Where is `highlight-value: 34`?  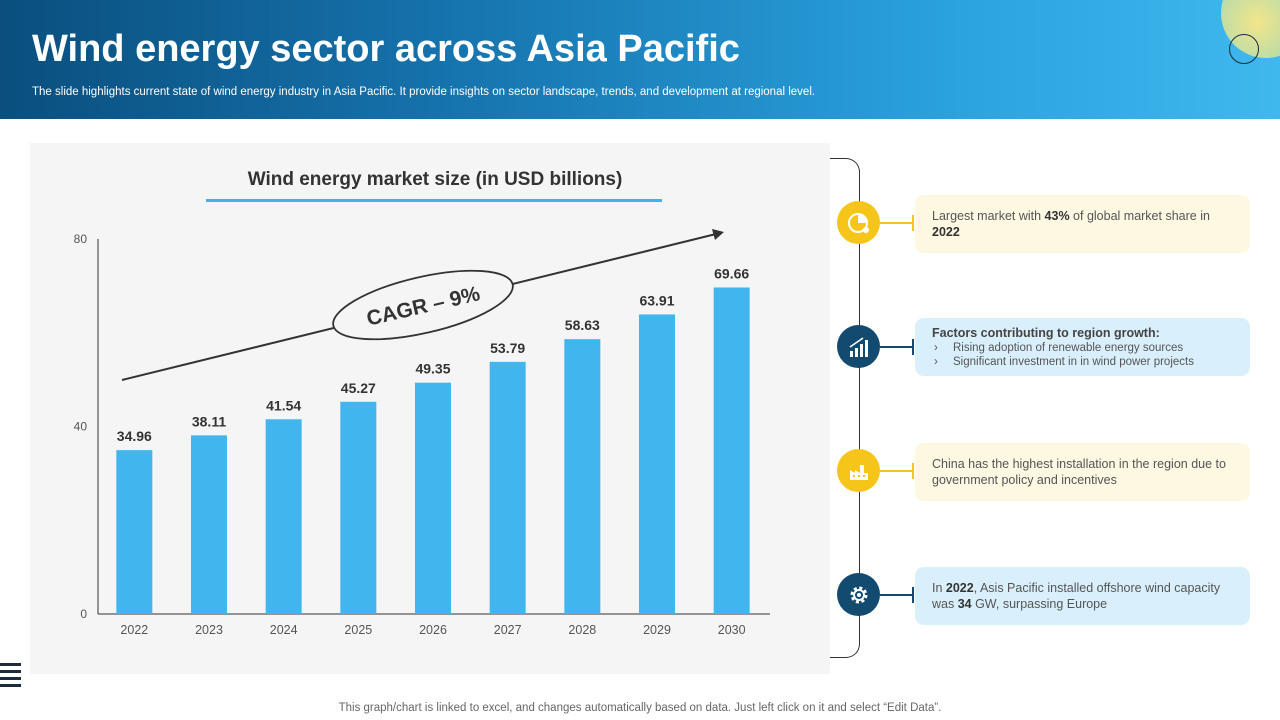 highlight-value: 34 is located at coordinates (964, 604).